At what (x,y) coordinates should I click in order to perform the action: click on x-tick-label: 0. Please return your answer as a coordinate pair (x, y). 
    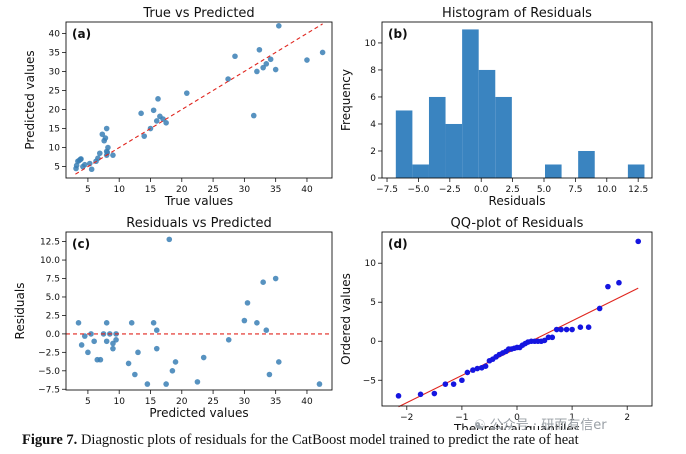
    Looking at the image, I should click on (517, 418).